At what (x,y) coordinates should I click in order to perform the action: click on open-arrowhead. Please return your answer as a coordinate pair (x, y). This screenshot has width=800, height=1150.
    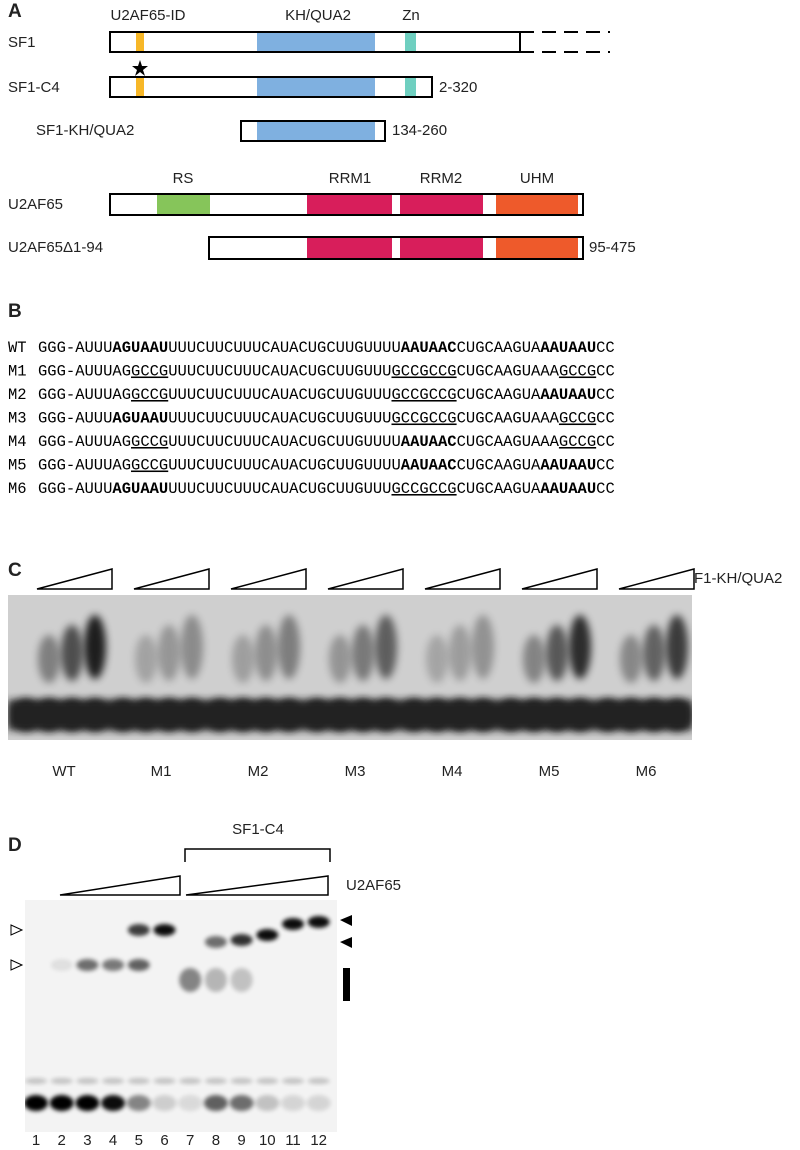
    Looking at the image, I should click on (17, 965).